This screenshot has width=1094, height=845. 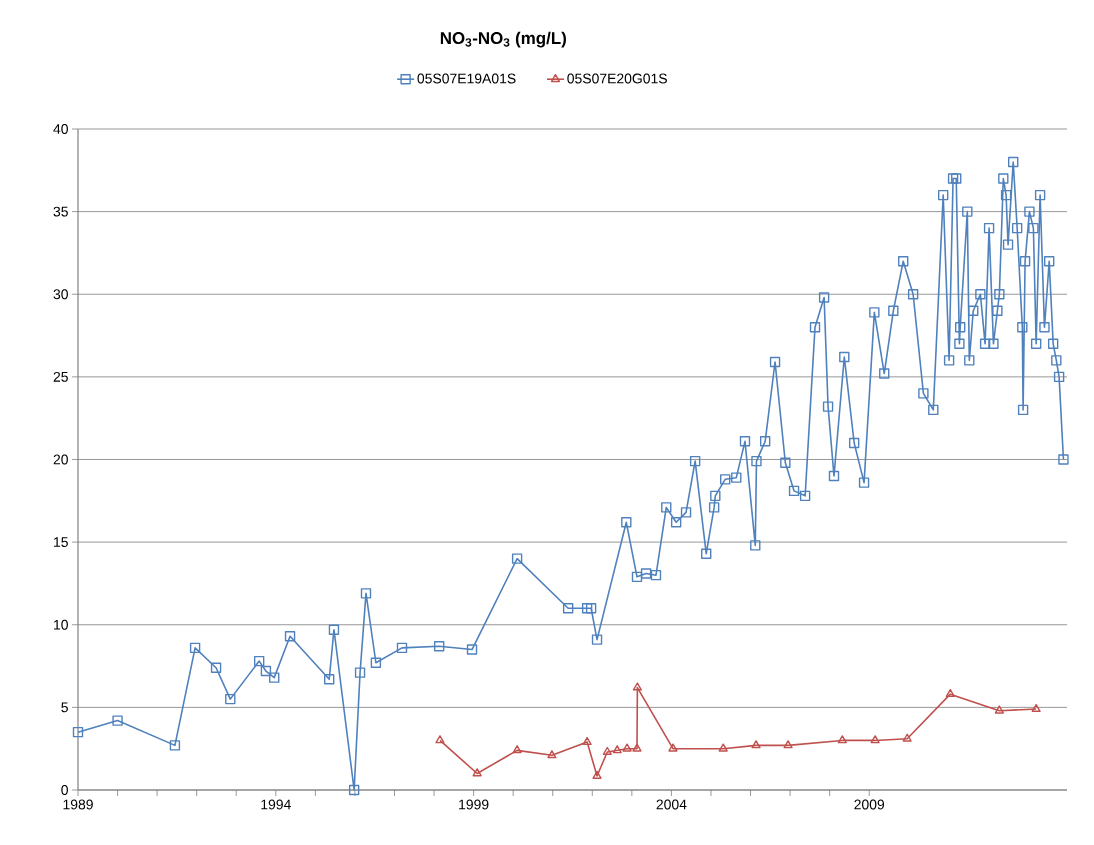 I want to click on x-tick-label: 1999, so click(x=474, y=804).